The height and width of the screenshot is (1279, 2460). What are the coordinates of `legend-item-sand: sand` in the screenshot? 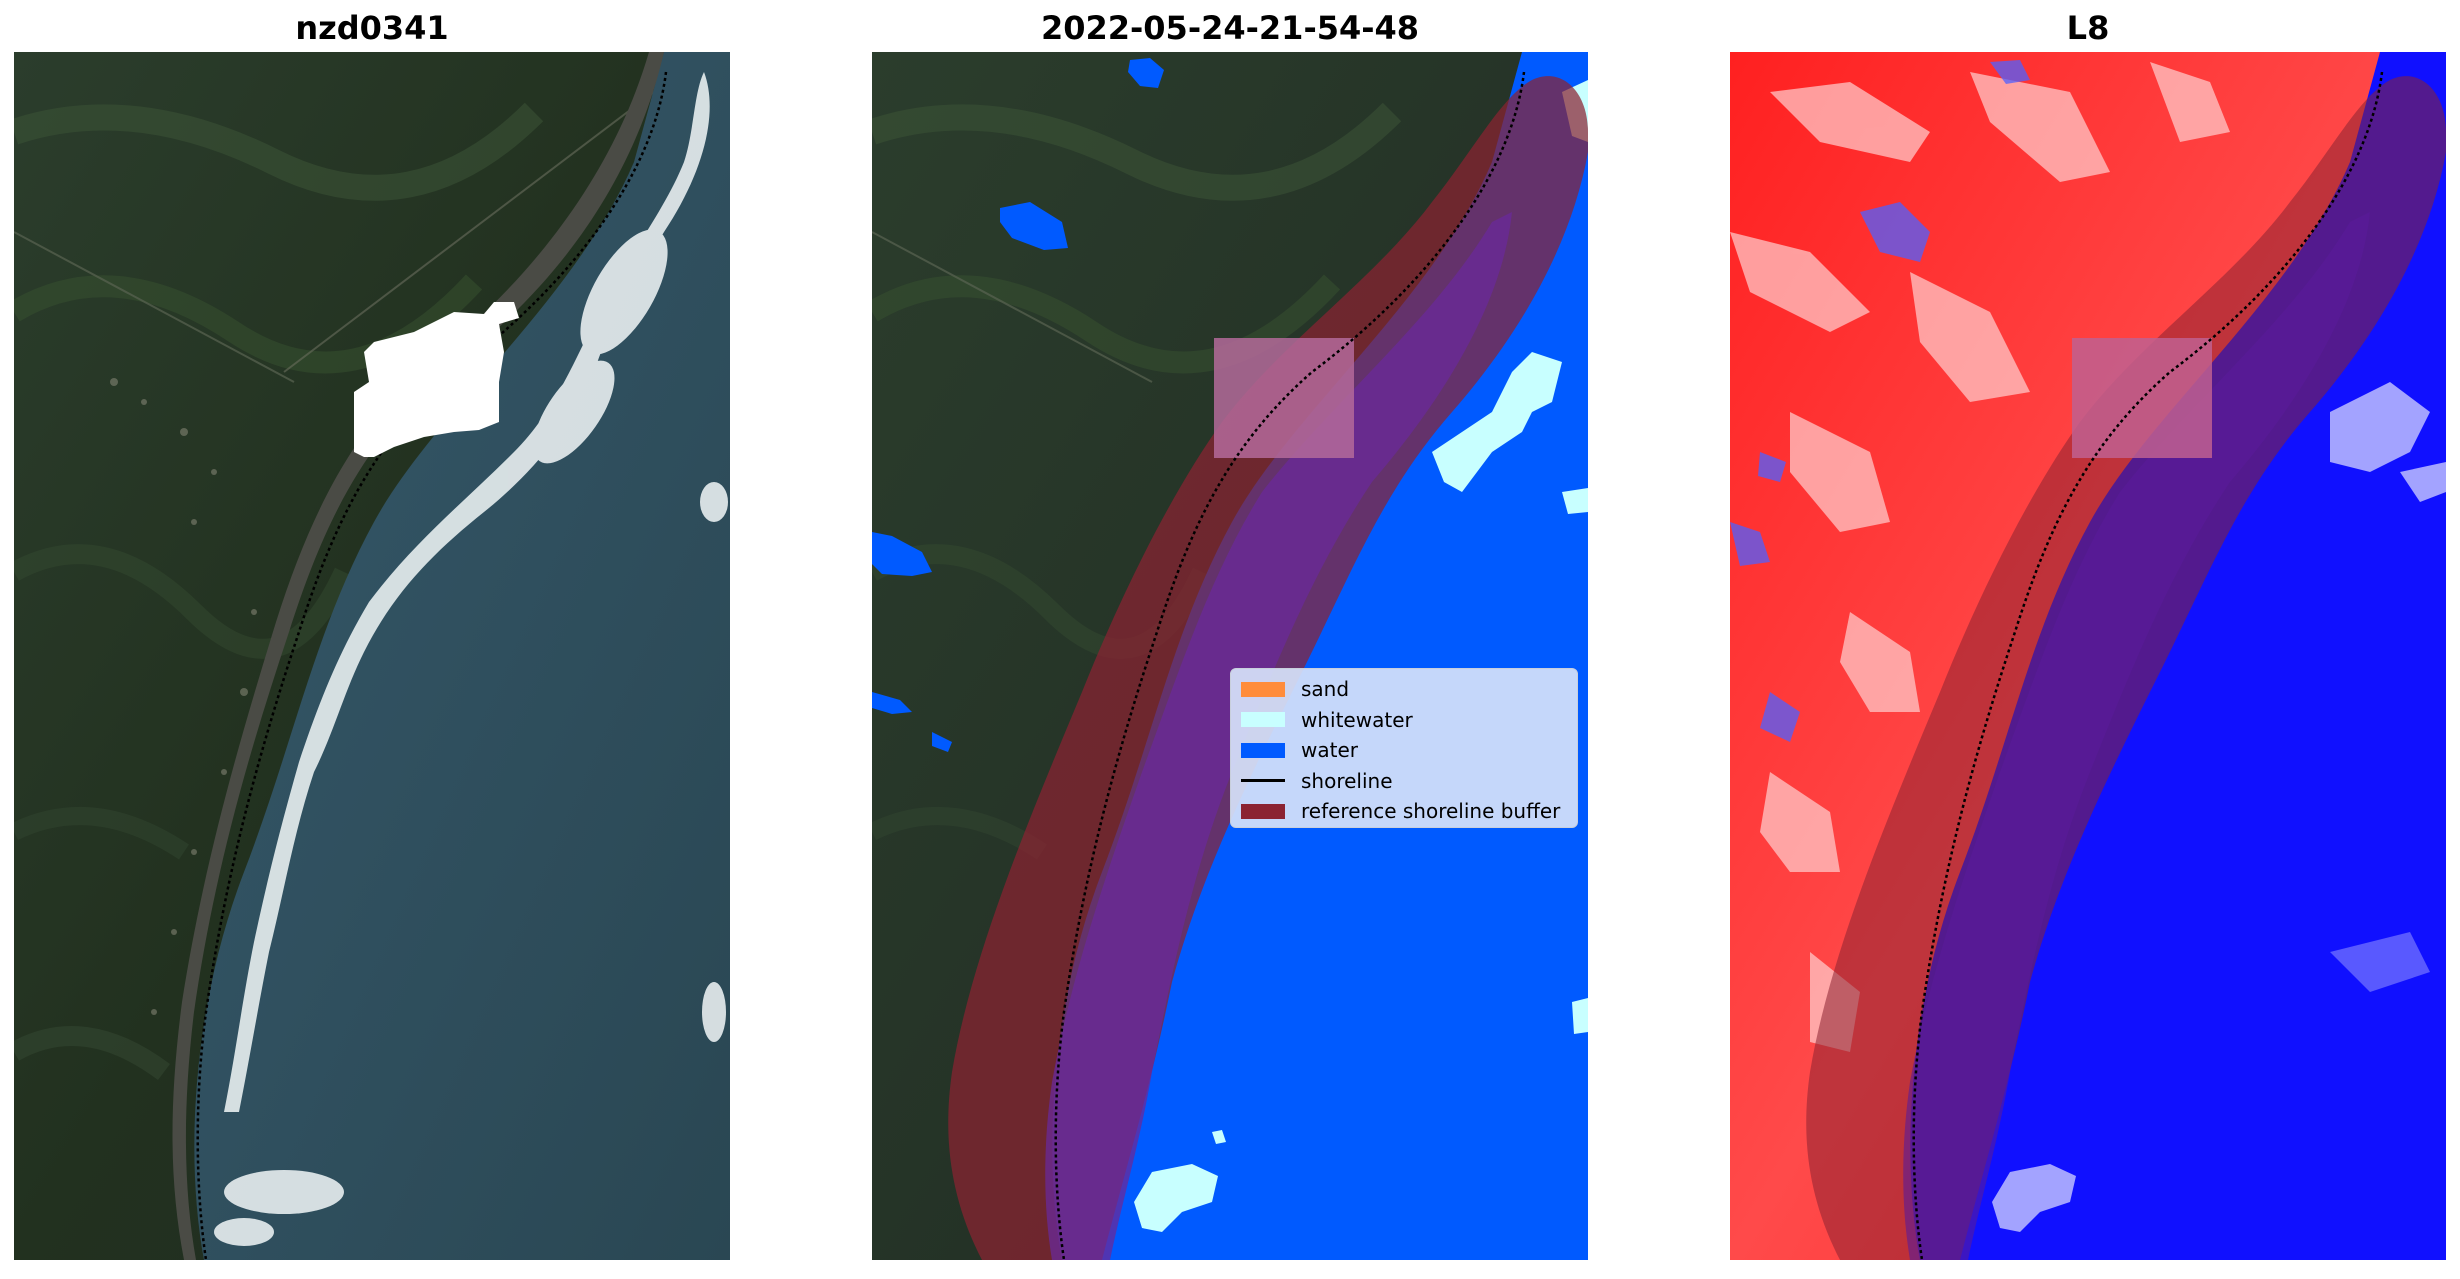 It's located at (1404, 689).